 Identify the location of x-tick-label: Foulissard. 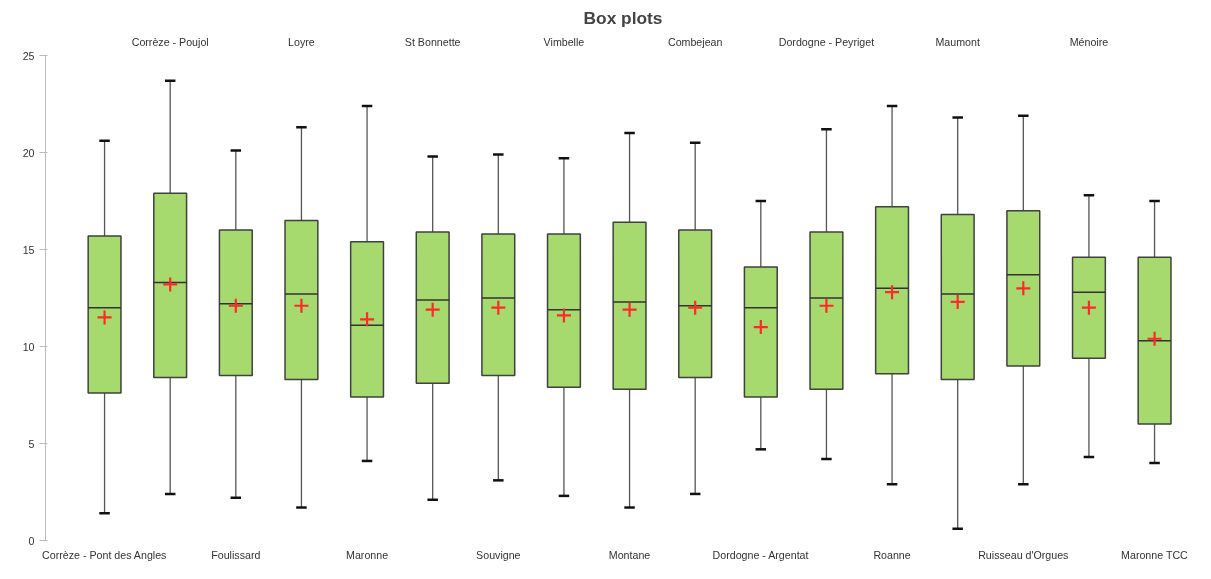
(236, 554).